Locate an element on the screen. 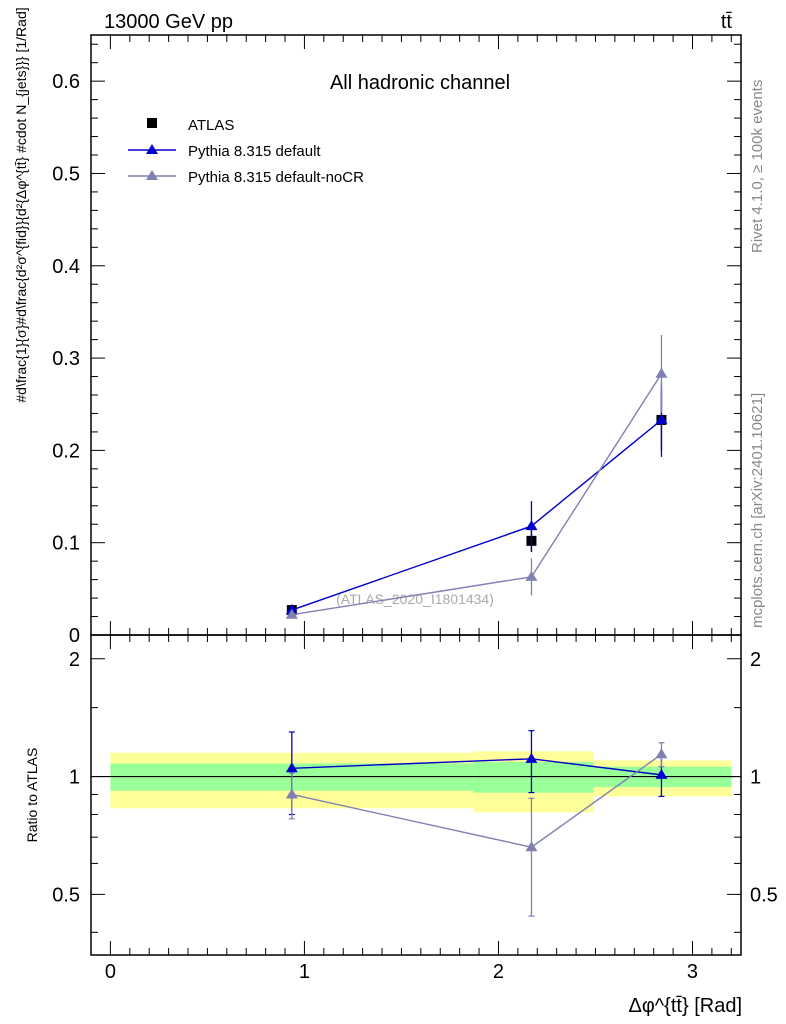 The width and height of the screenshot is (786, 1024). main-title: All hadronic channel is located at coordinates (420, 83).